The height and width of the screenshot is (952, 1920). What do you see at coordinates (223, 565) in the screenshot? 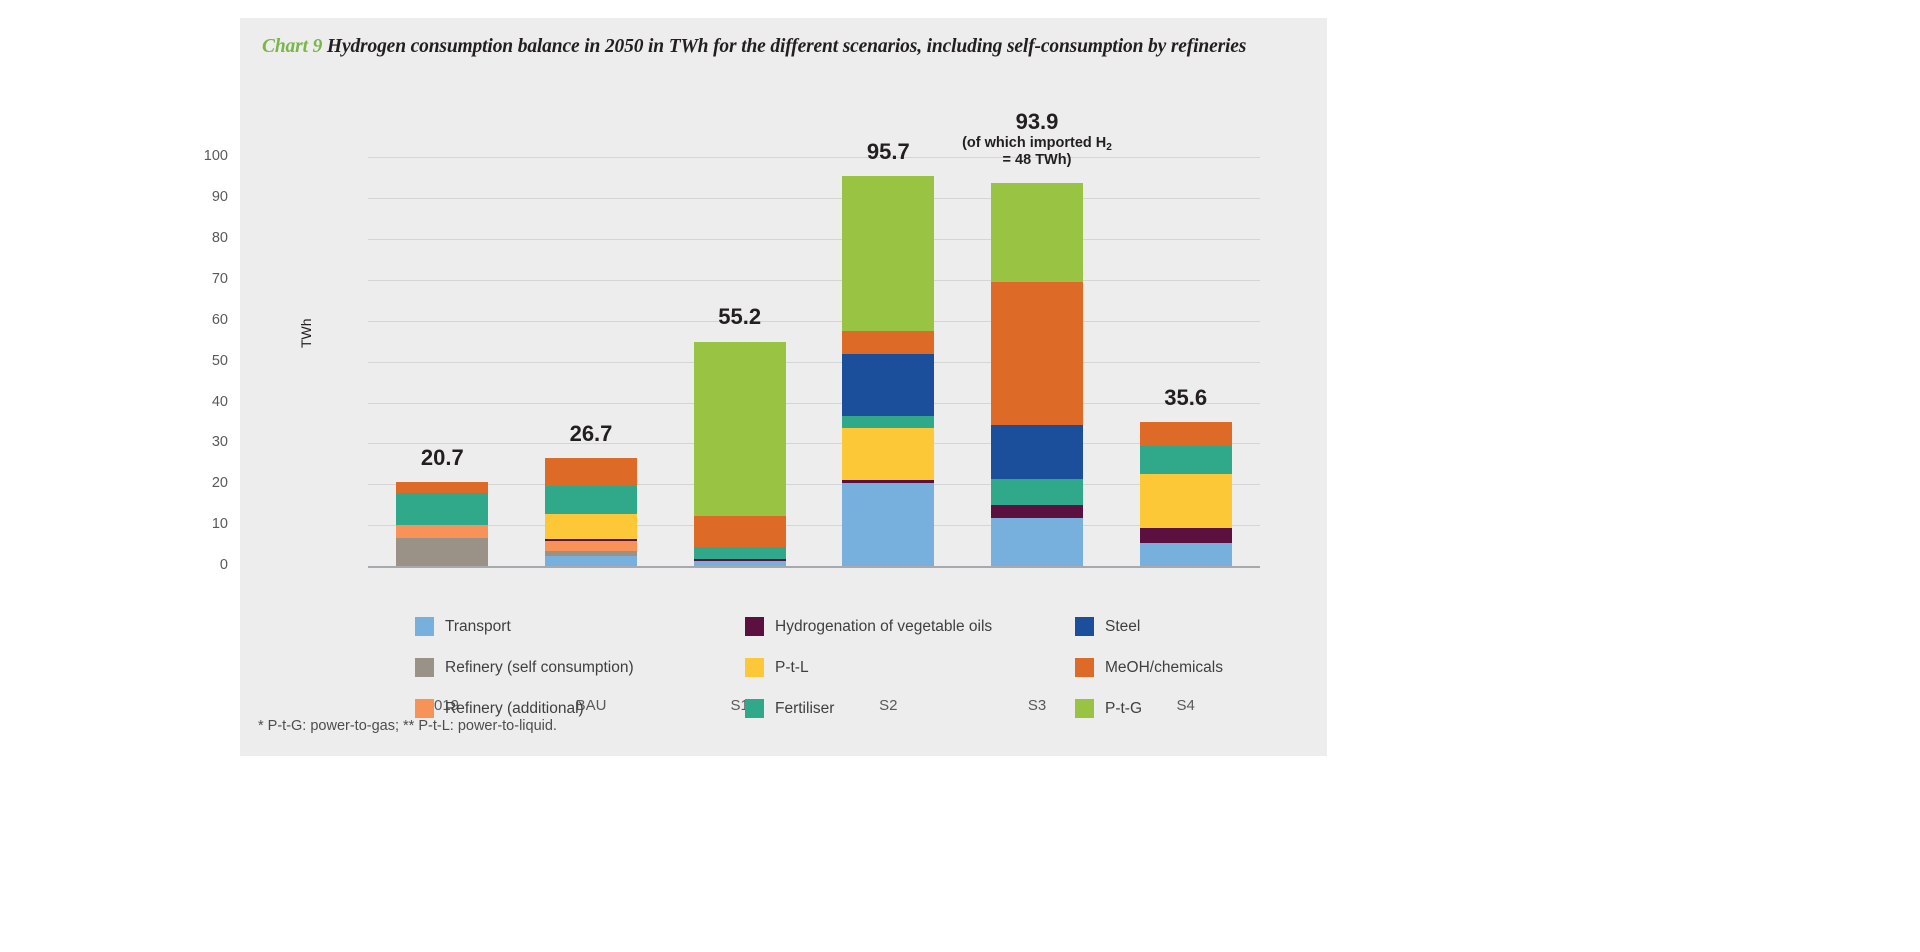
I see `y-axis-tick-label: 0` at bounding box center [223, 565].